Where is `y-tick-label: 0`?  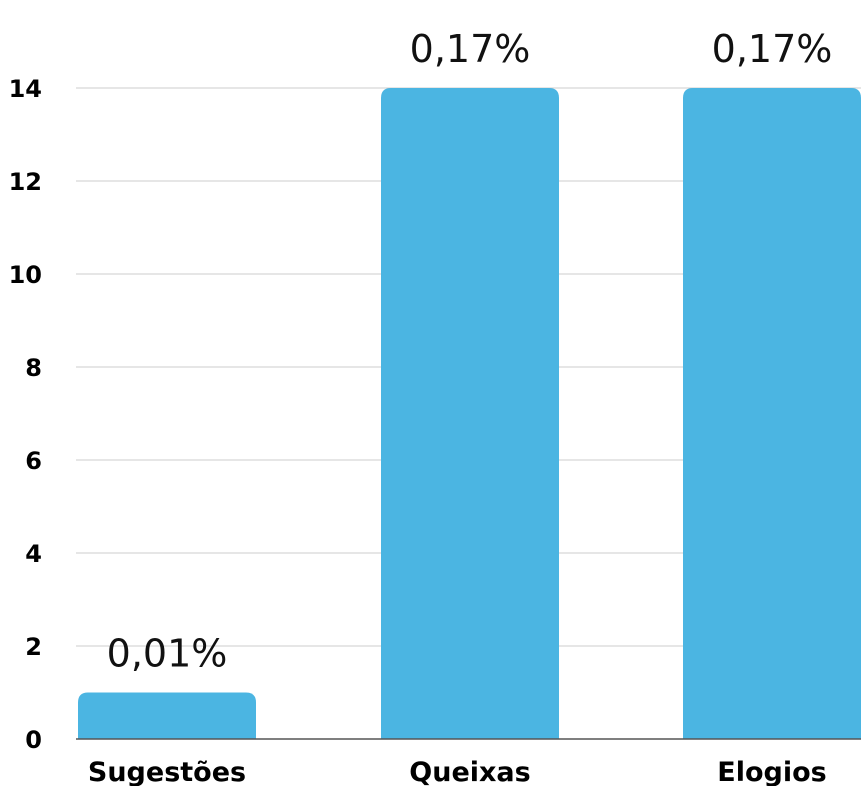
y-tick-label: 0 is located at coordinates (33, 740).